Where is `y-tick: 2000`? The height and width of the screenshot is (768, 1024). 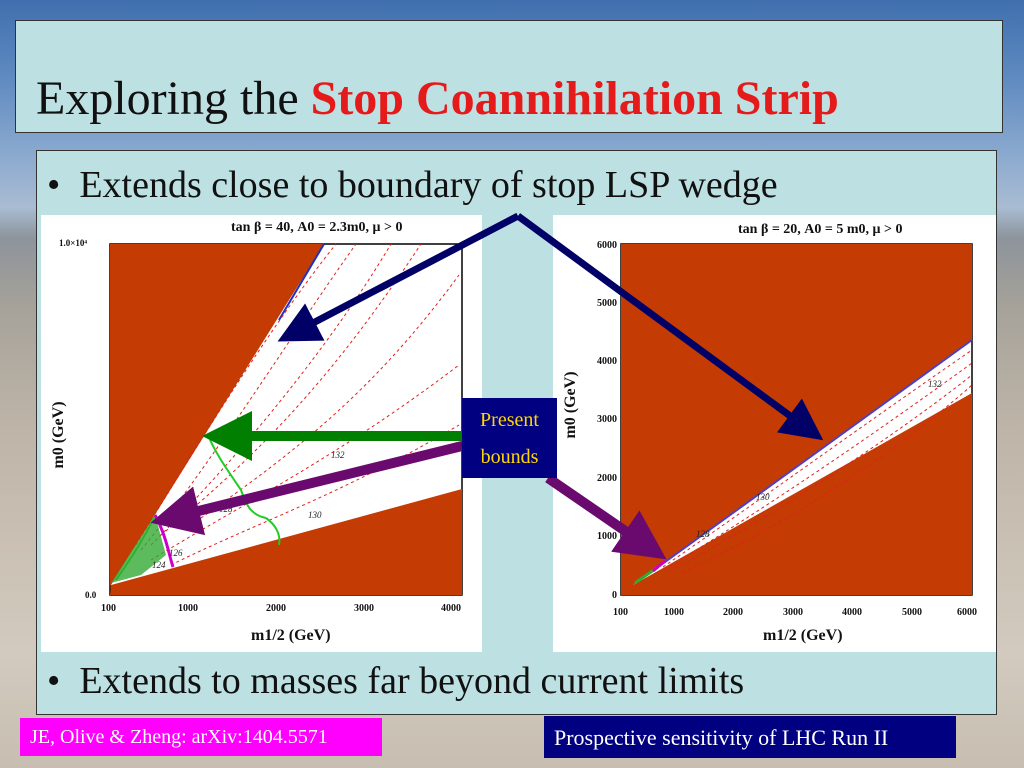 y-tick: 2000 is located at coordinates (607, 478).